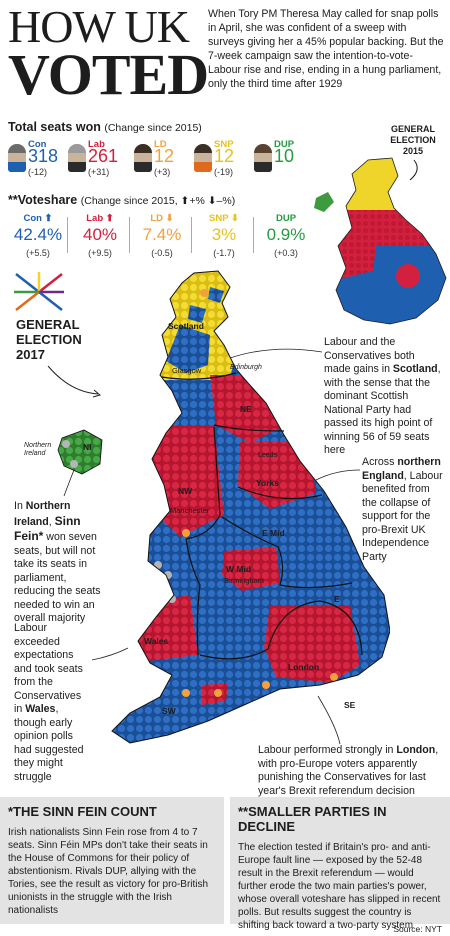  What do you see at coordinates (190, 510) in the screenshot?
I see `map-label-manchester: Manchester` at bounding box center [190, 510].